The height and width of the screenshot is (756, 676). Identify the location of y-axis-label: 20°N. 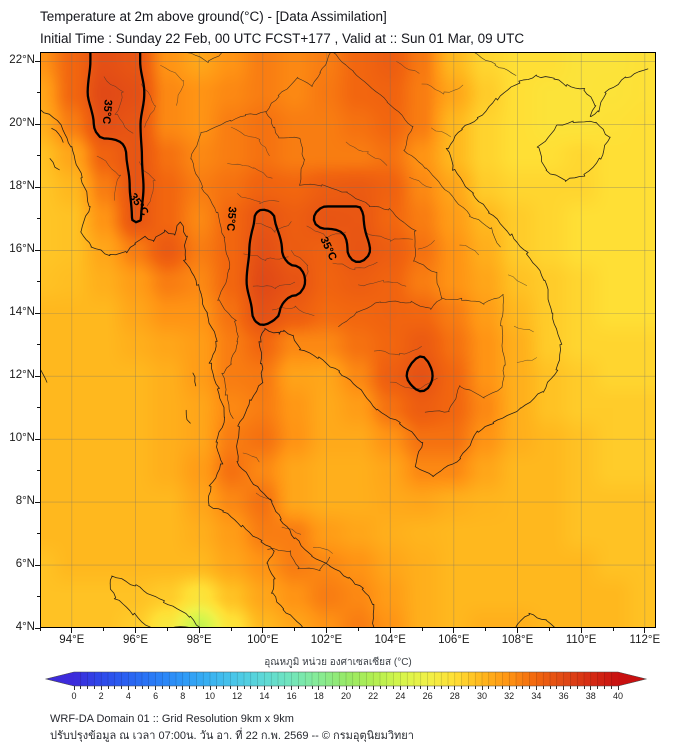
(22, 123).